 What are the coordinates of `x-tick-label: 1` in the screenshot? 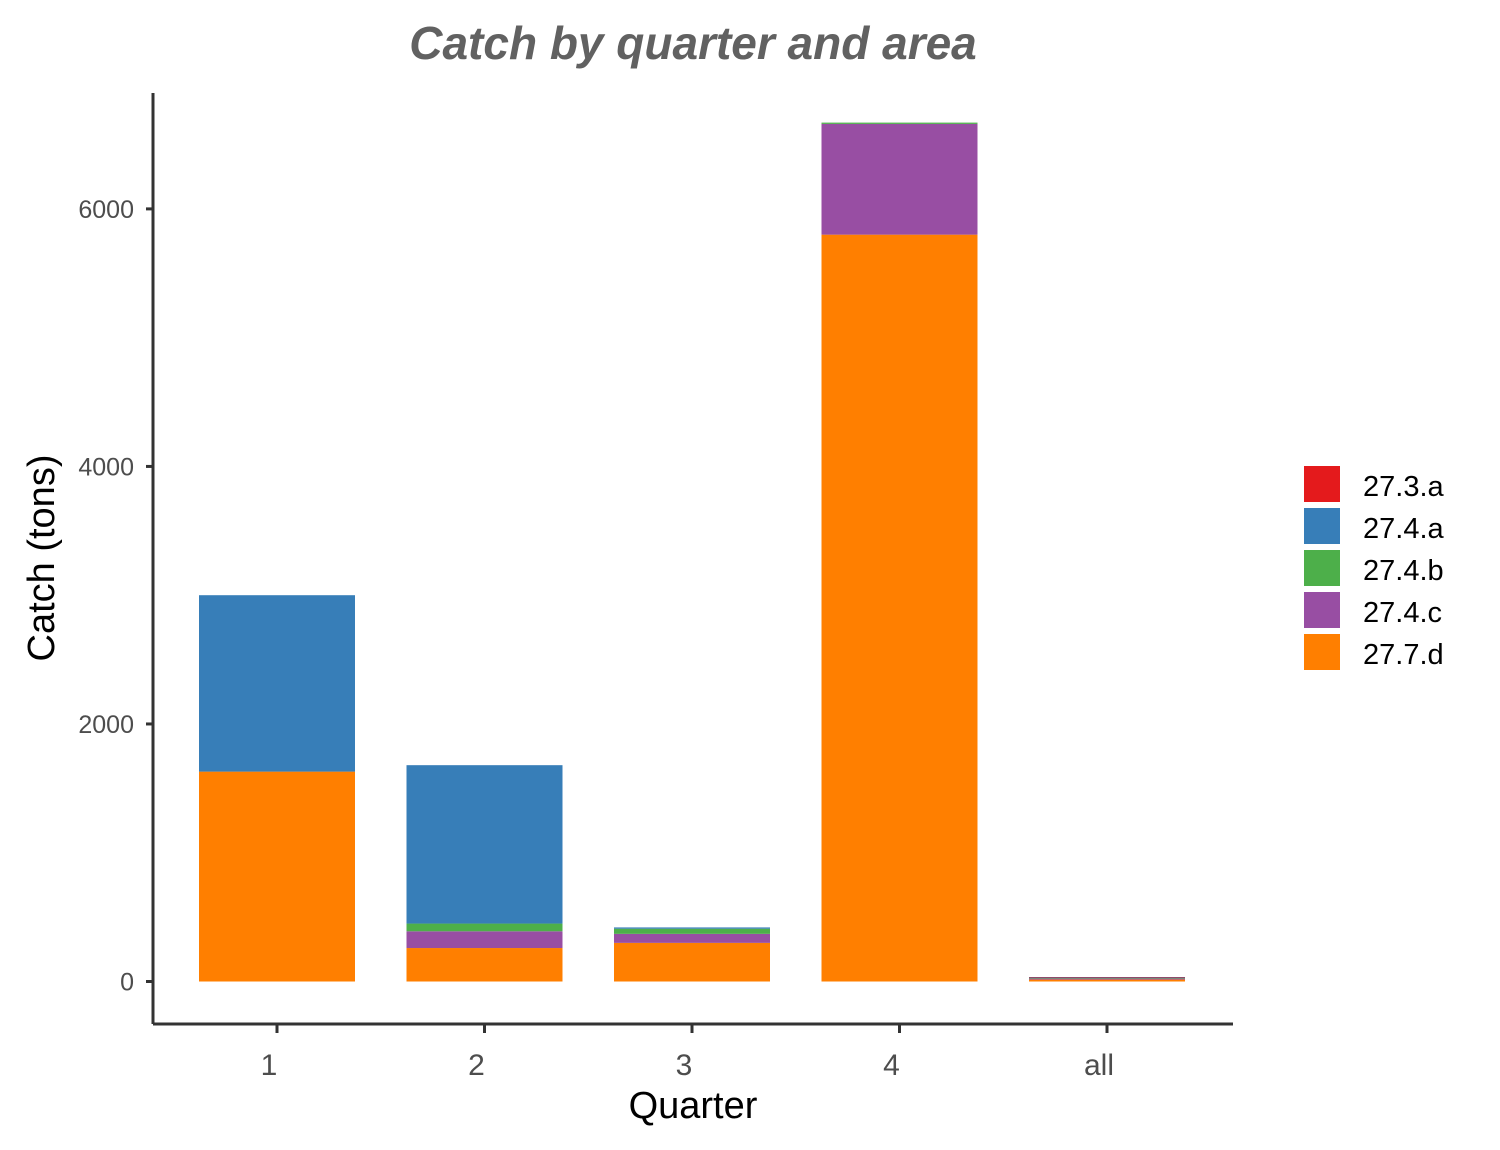 It's located at (269, 1065).